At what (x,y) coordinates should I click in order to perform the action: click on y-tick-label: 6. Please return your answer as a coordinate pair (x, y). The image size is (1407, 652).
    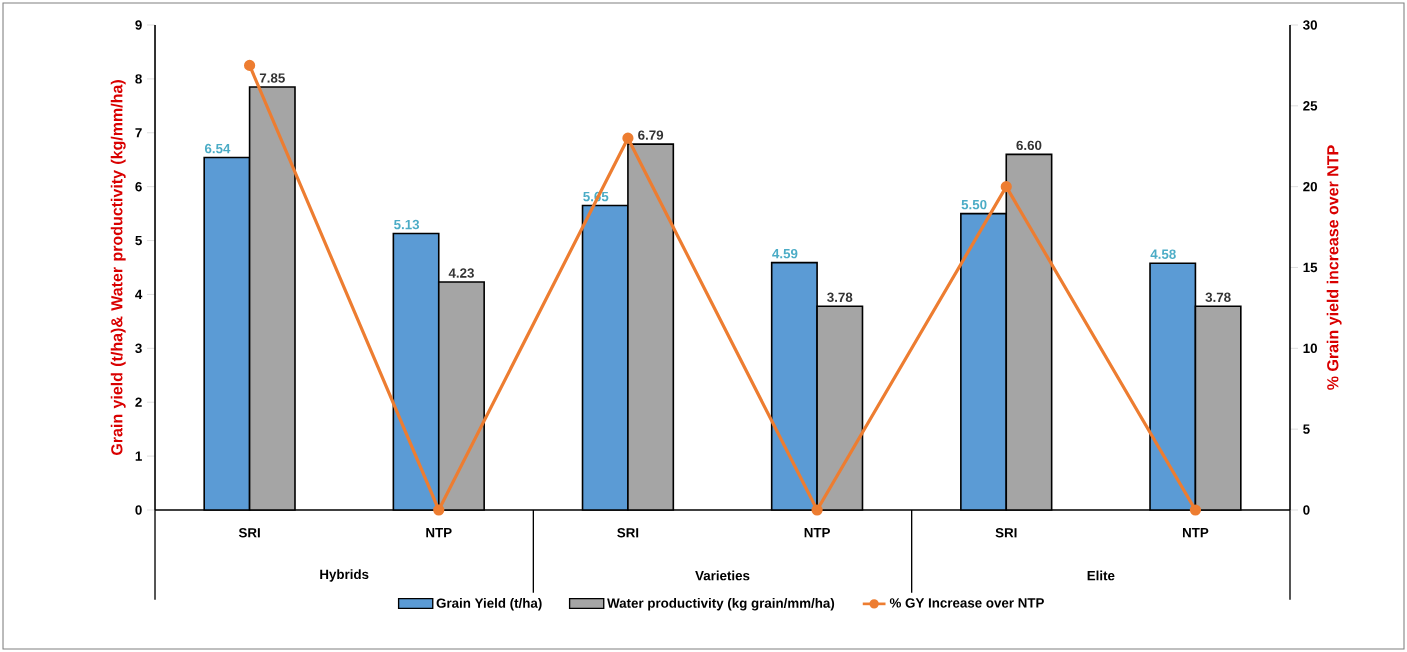
    Looking at the image, I should click on (138, 186).